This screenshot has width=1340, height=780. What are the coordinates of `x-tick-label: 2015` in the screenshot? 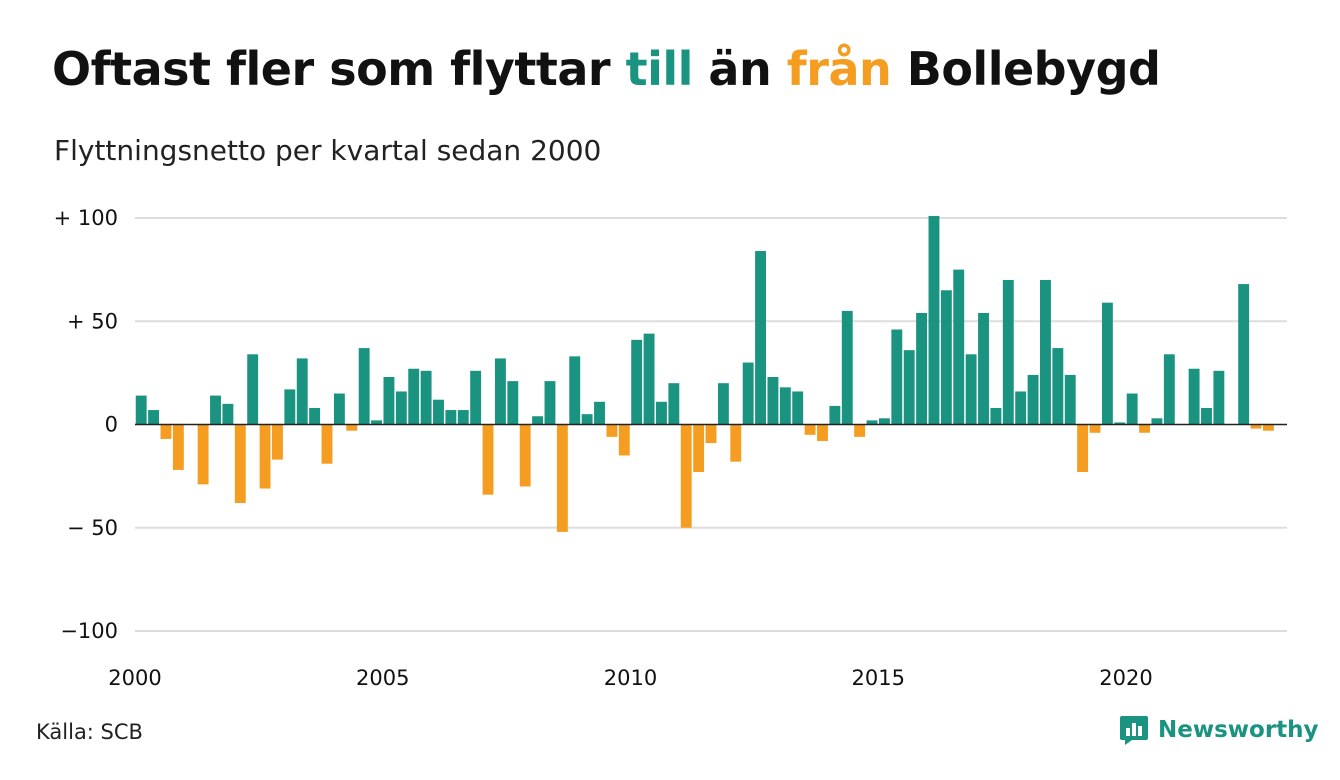 It's located at (877, 678).